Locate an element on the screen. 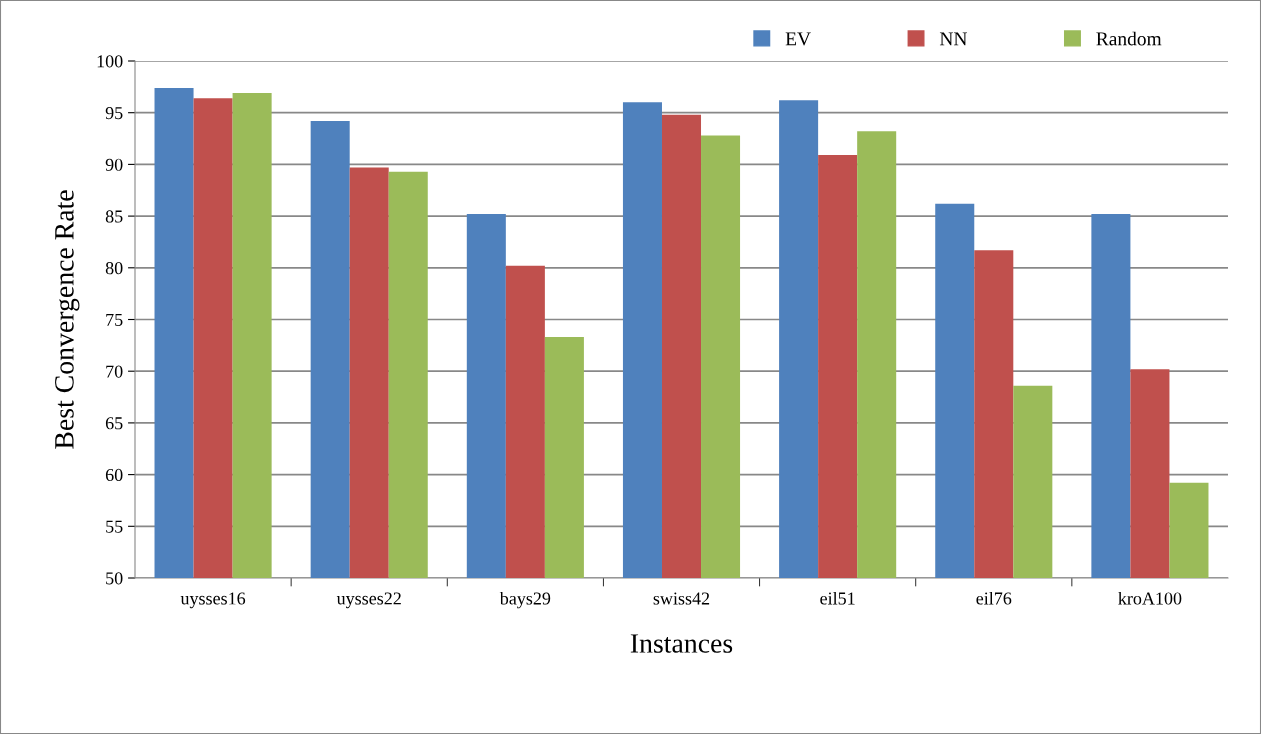 The height and width of the screenshot is (734, 1261). y-tick-label: 75 is located at coordinates (114, 319).